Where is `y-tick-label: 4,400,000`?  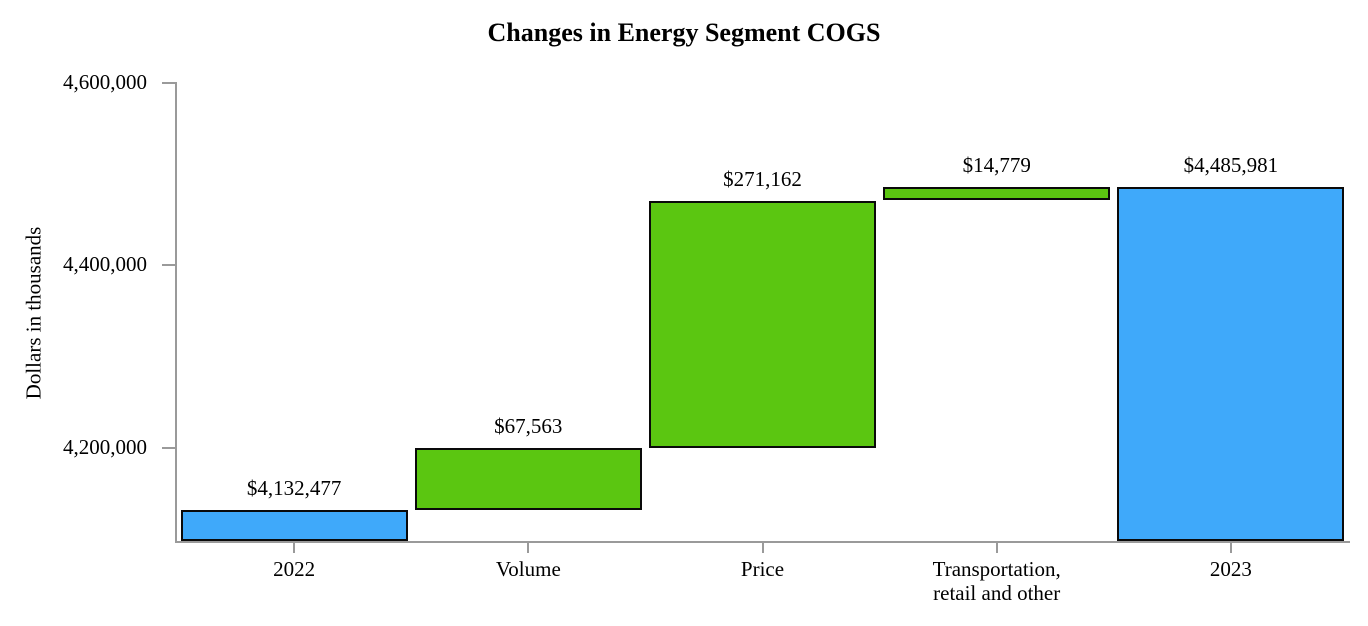
y-tick-label: 4,400,000 is located at coordinates (105, 264).